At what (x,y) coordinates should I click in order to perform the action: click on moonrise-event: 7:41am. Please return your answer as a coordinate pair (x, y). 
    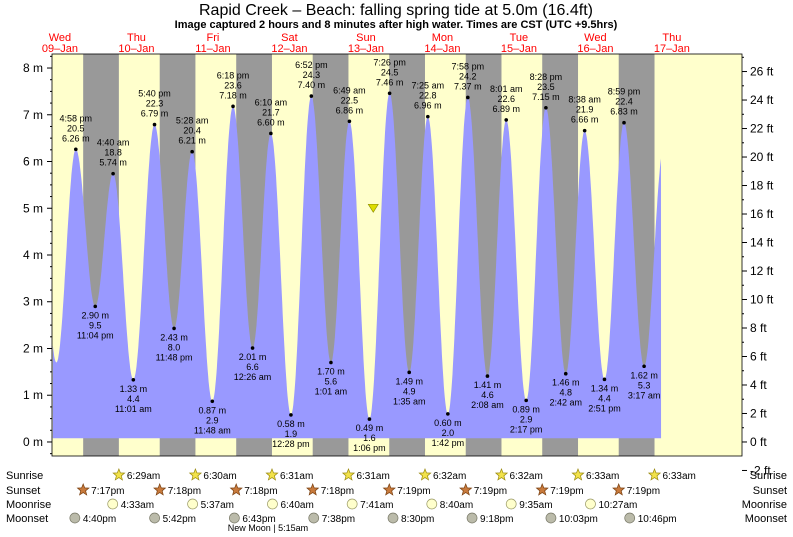
    Looking at the image, I should click on (370, 504).